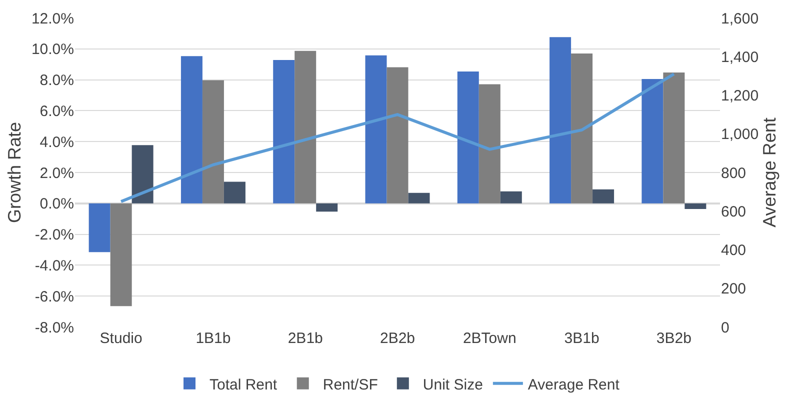  Describe the element at coordinates (725, 327) in the screenshot. I see `y2-tick-label: 0` at that location.